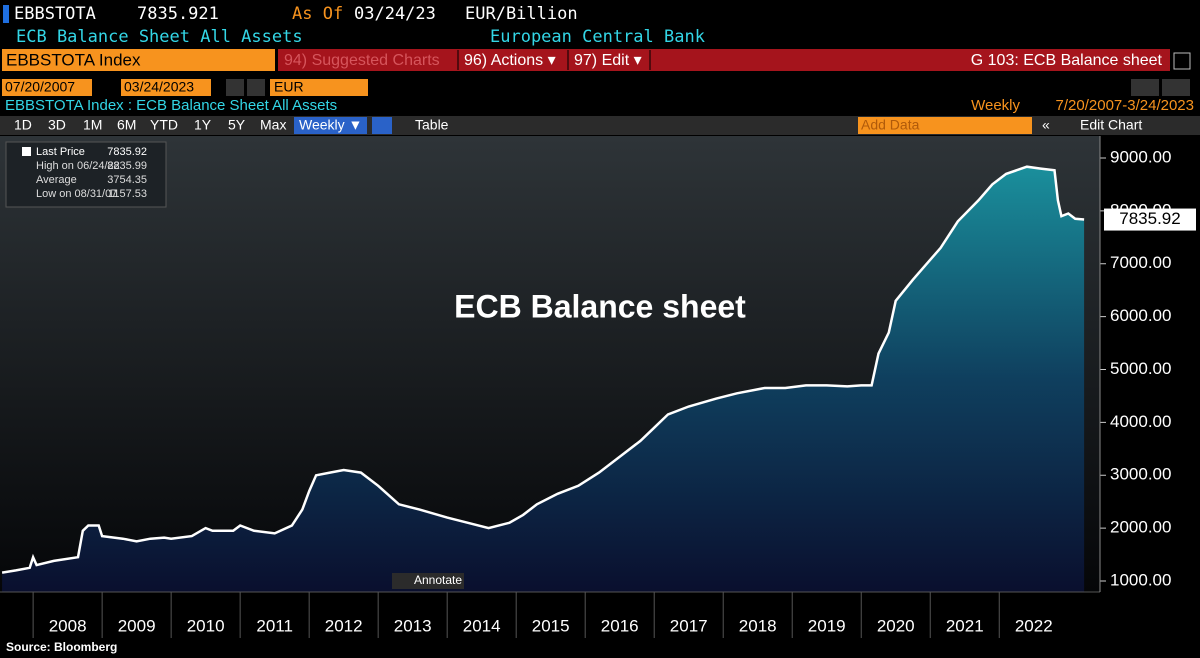 The height and width of the screenshot is (658, 1200). I want to click on x-tick-label: 2018, so click(758, 625).